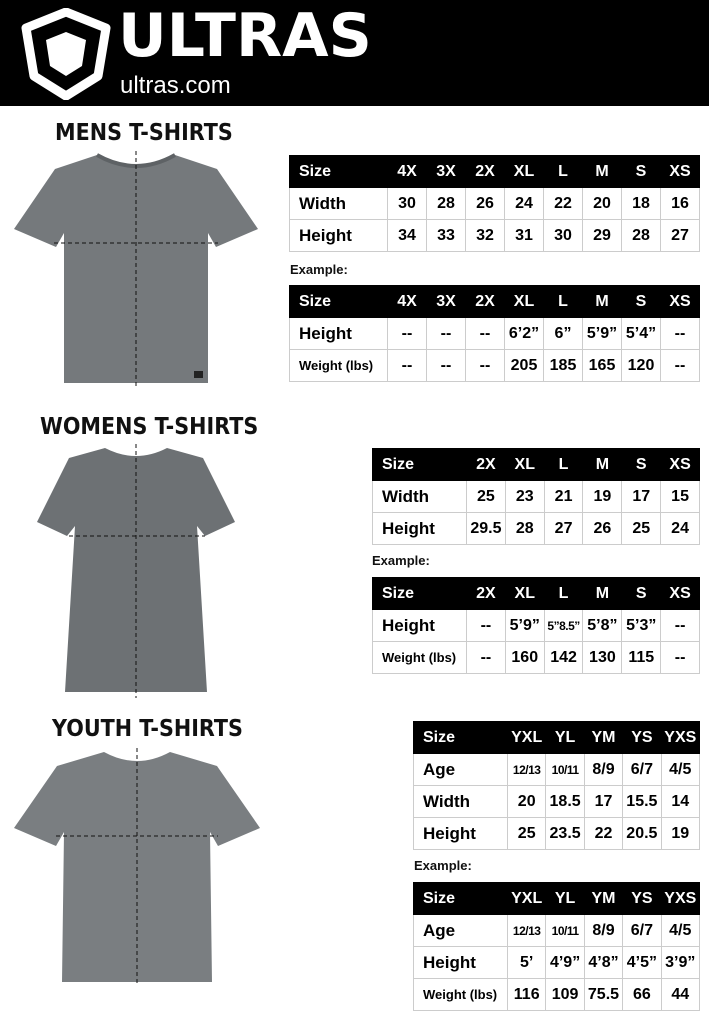 The height and width of the screenshot is (1024, 709). I want to click on table-cell: 160, so click(524, 657).